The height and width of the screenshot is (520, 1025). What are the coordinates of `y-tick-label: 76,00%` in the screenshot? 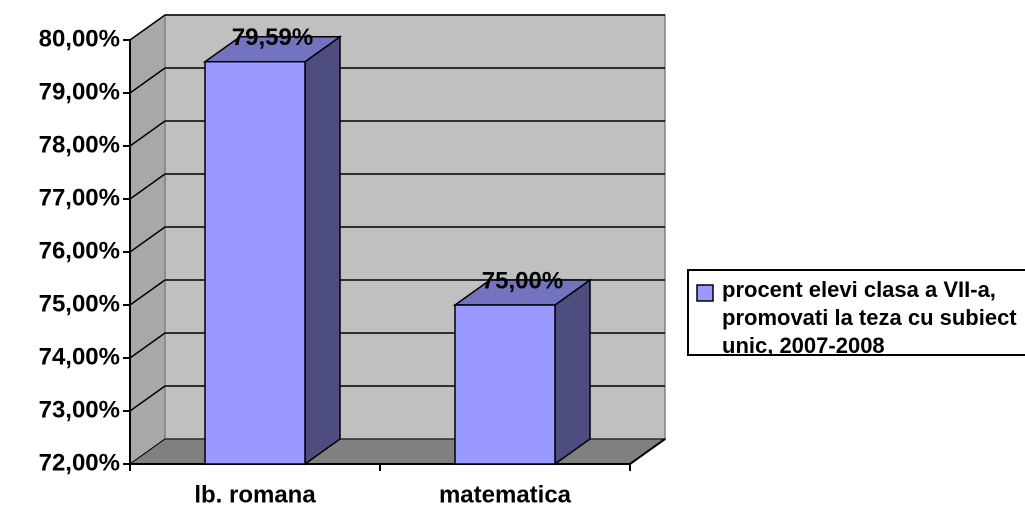 It's located at (79, 250).